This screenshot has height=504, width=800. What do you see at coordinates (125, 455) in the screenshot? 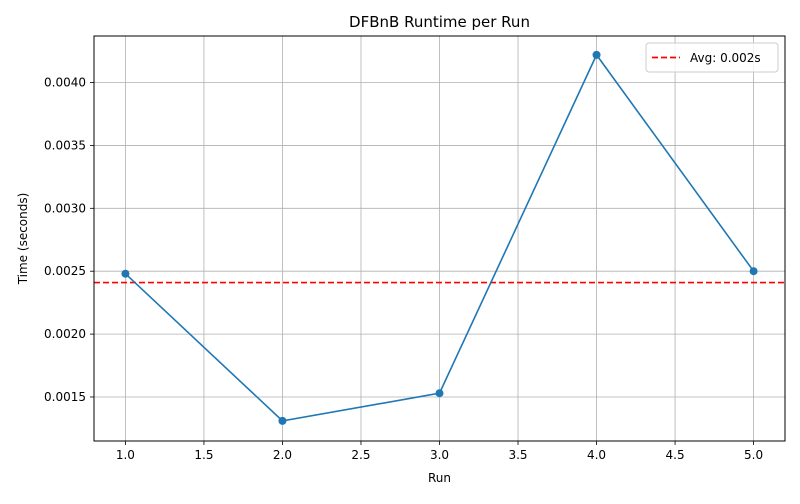
I see `x-tick-label: 1.0` at bounding box center [125, 455].